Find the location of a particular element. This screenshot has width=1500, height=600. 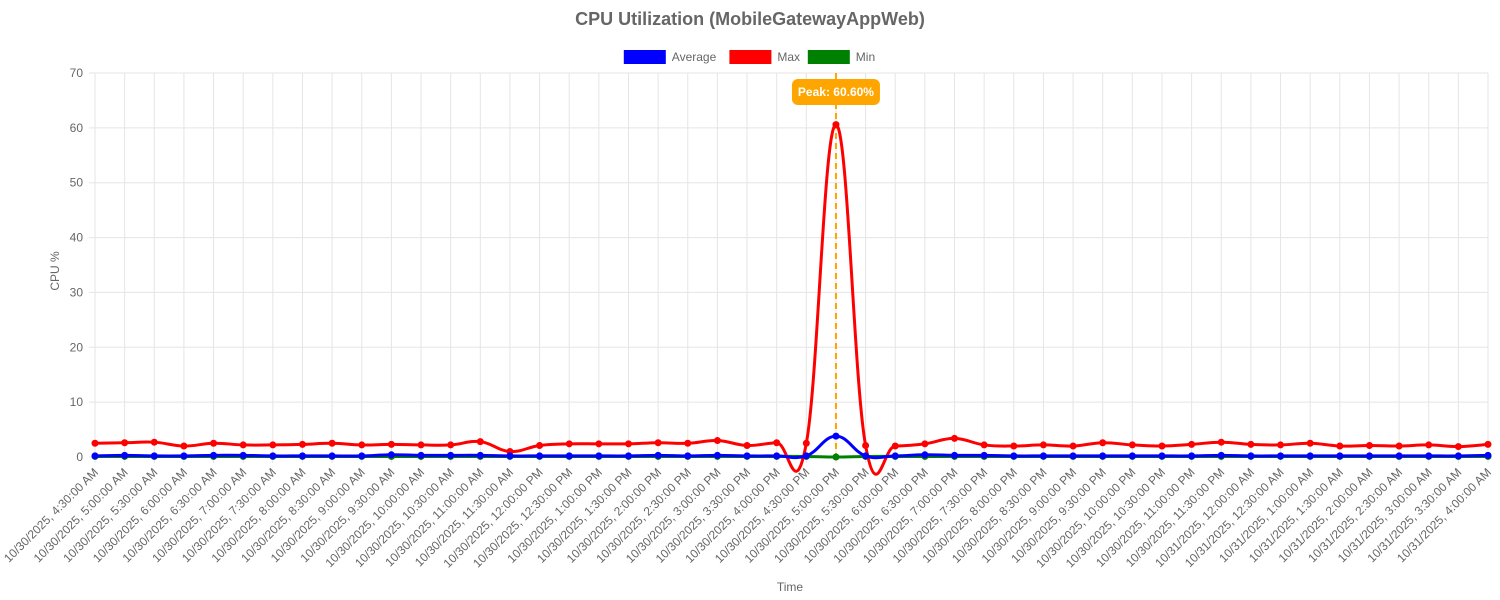

legend-item-average: Average is located at coordinates (670, 57).